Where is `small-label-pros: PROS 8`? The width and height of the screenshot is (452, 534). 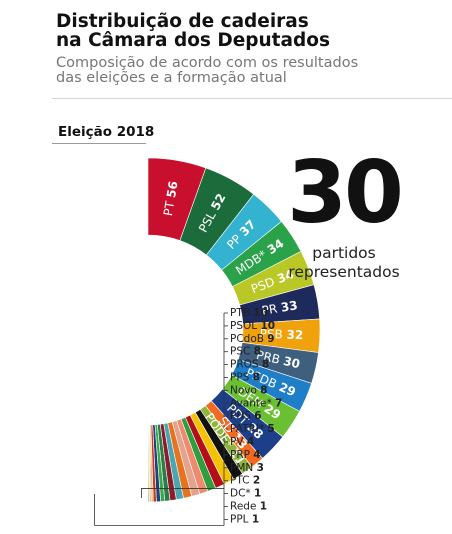 small-label-pros: PROS 8 is located at coordinates (249, 365).